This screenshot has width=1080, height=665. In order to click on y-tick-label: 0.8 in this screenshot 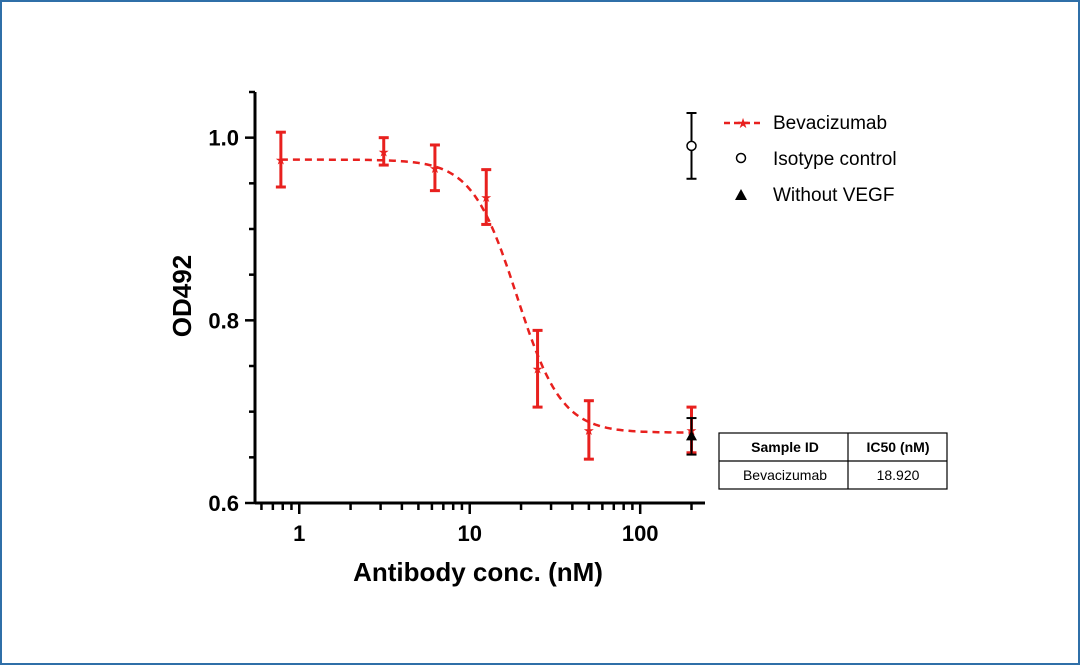, I will do `click(223, 320)`.